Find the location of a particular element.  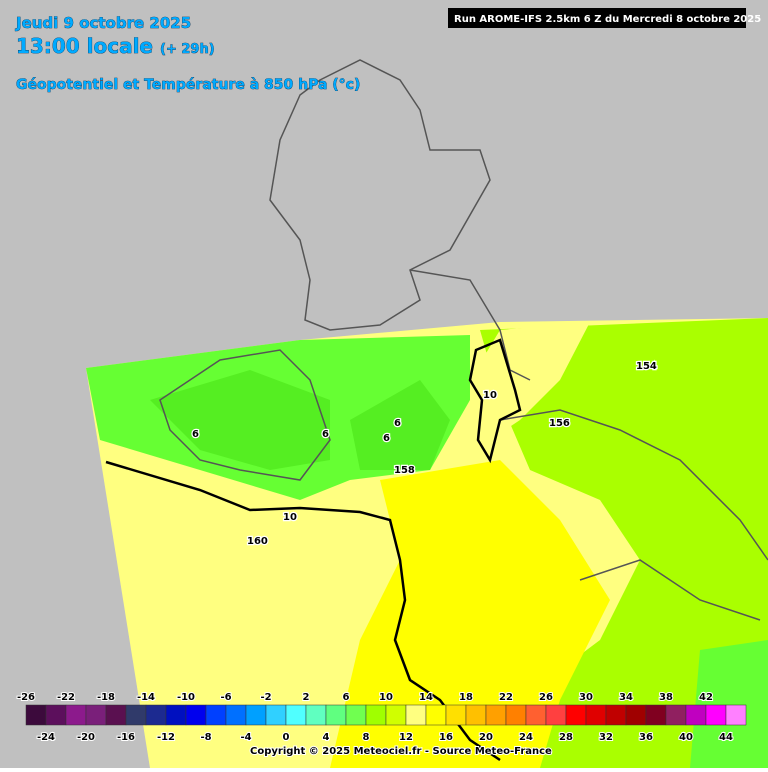

legend-label: -24 is located at coordinates (46, 737).